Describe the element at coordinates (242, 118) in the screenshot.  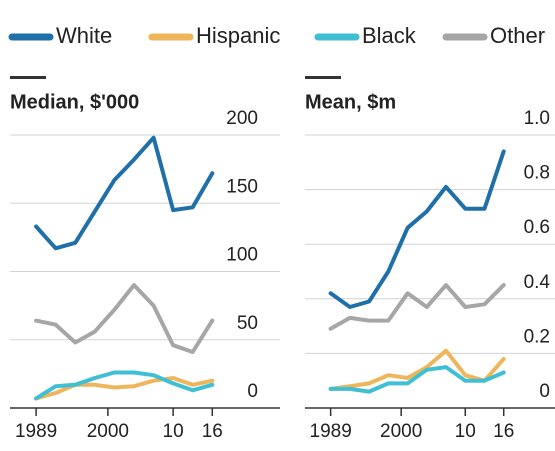
I see `y-tick-label: 200` at that location.